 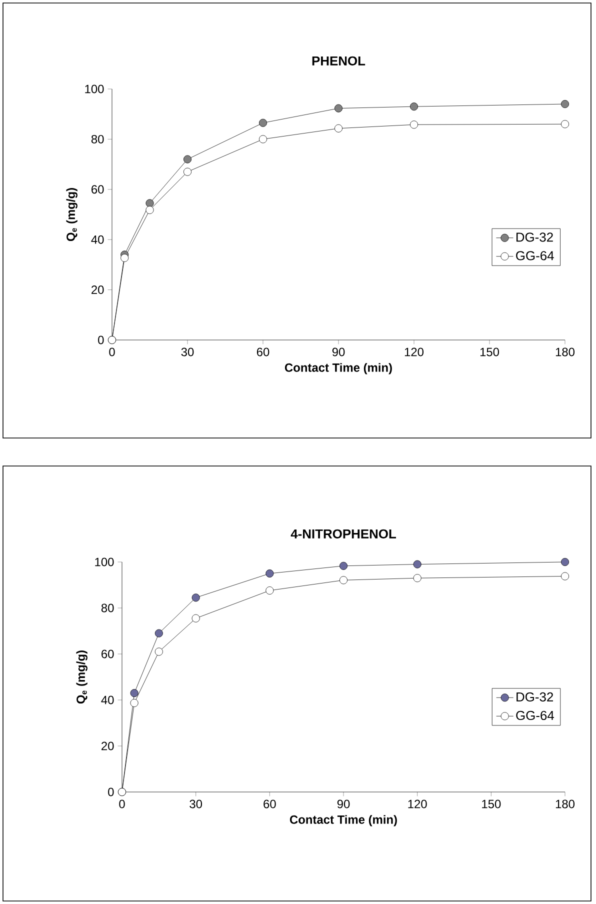 What do you see at coordinates (339, 61) in the screenshot?
I see `chart-title: PHENOL` at bounding box center [339, 61].